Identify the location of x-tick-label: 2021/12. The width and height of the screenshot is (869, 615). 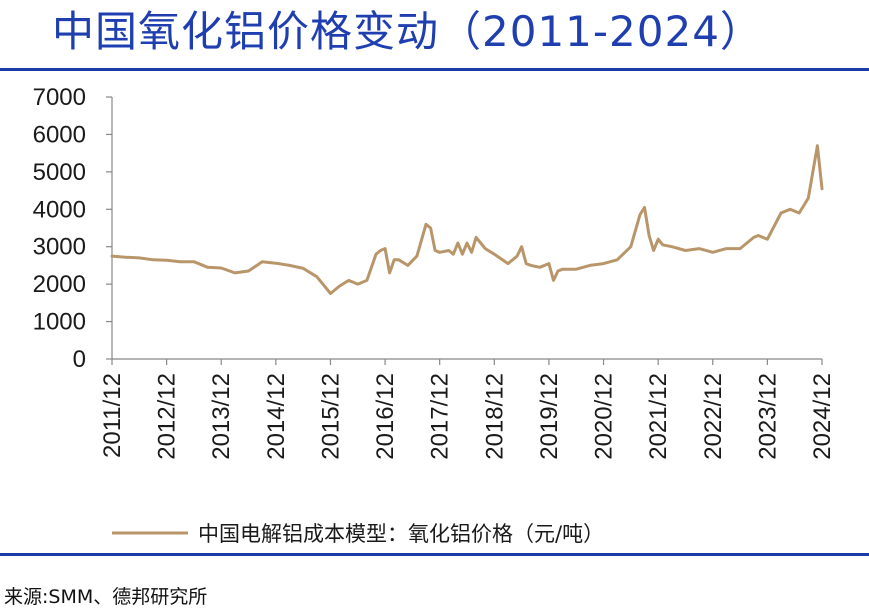
(658, 416).